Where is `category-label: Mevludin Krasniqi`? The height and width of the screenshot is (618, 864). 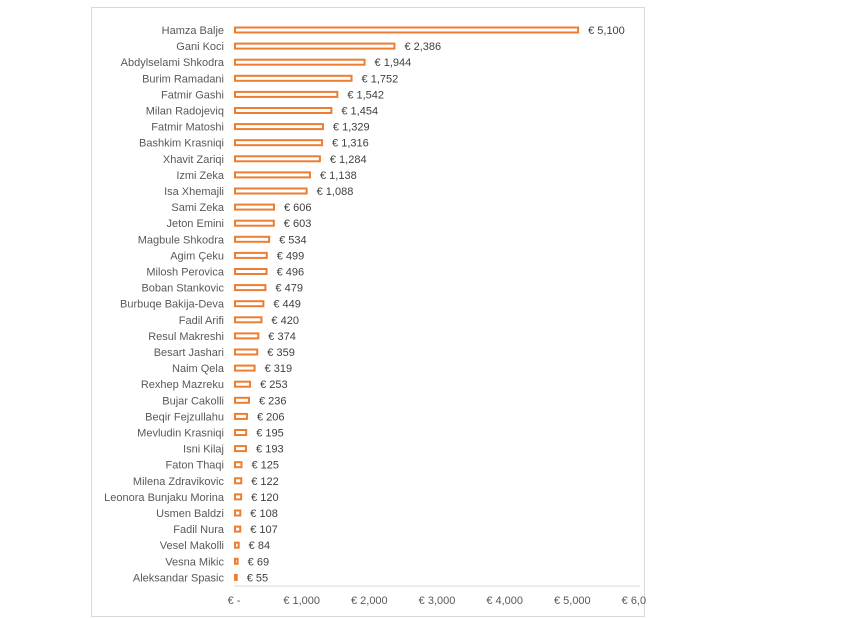 category-label: Mevludin Krasniqi is located at coordinates (180, 434).